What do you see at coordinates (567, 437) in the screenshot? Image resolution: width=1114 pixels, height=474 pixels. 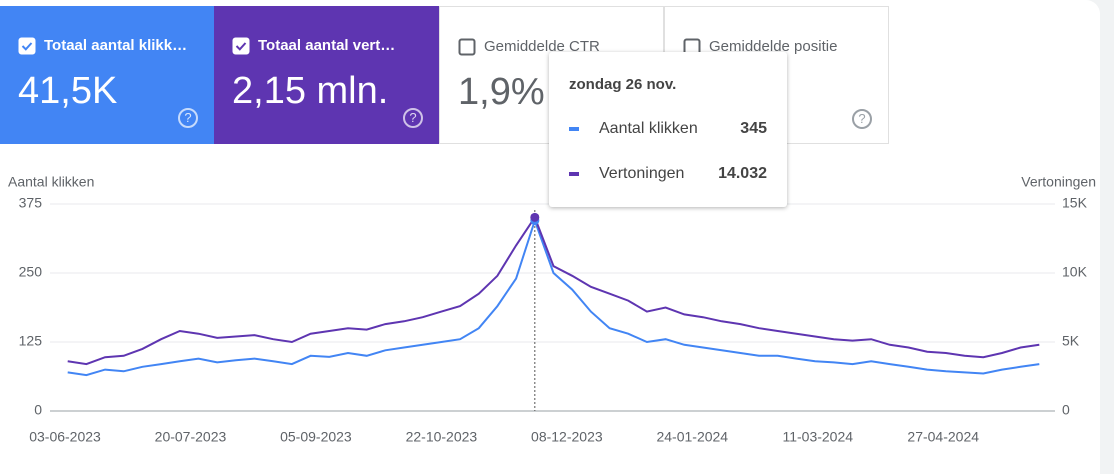 I see `x-tick-label: 08-12-2023` at bounding box center [567, 437].